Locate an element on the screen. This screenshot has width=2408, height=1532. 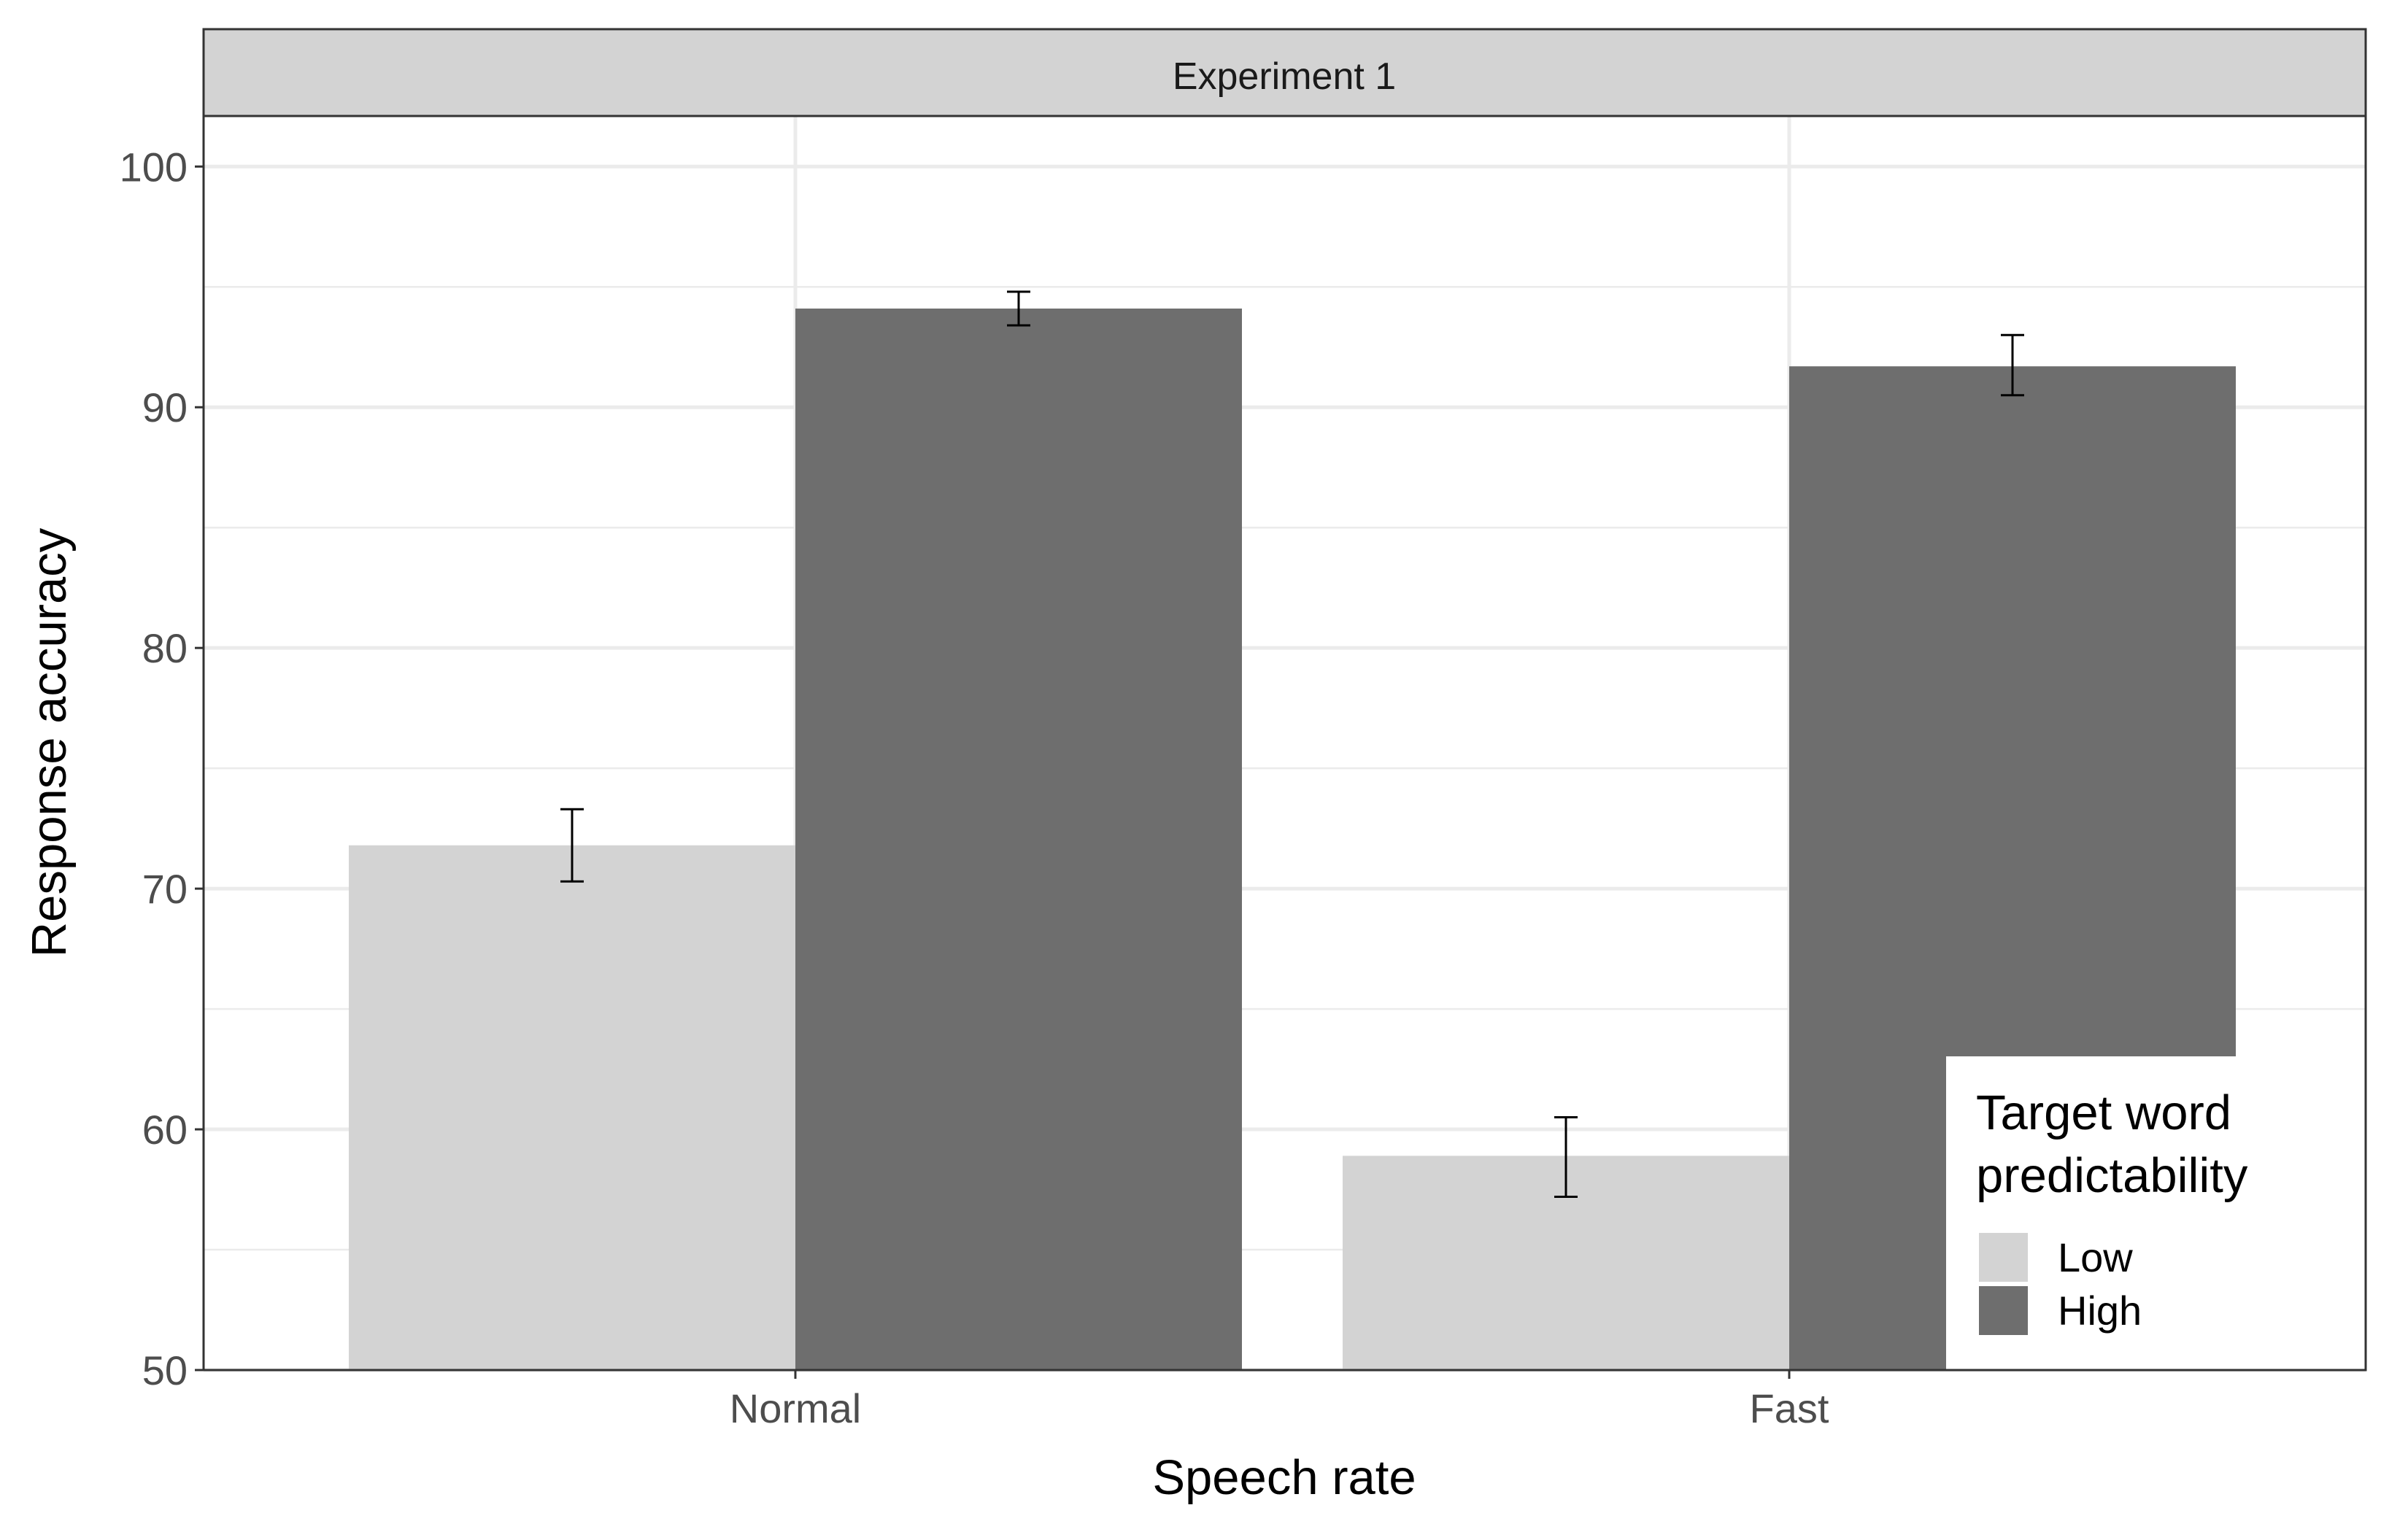
y-tick-label: 80 is located at coordinates (165, 648).